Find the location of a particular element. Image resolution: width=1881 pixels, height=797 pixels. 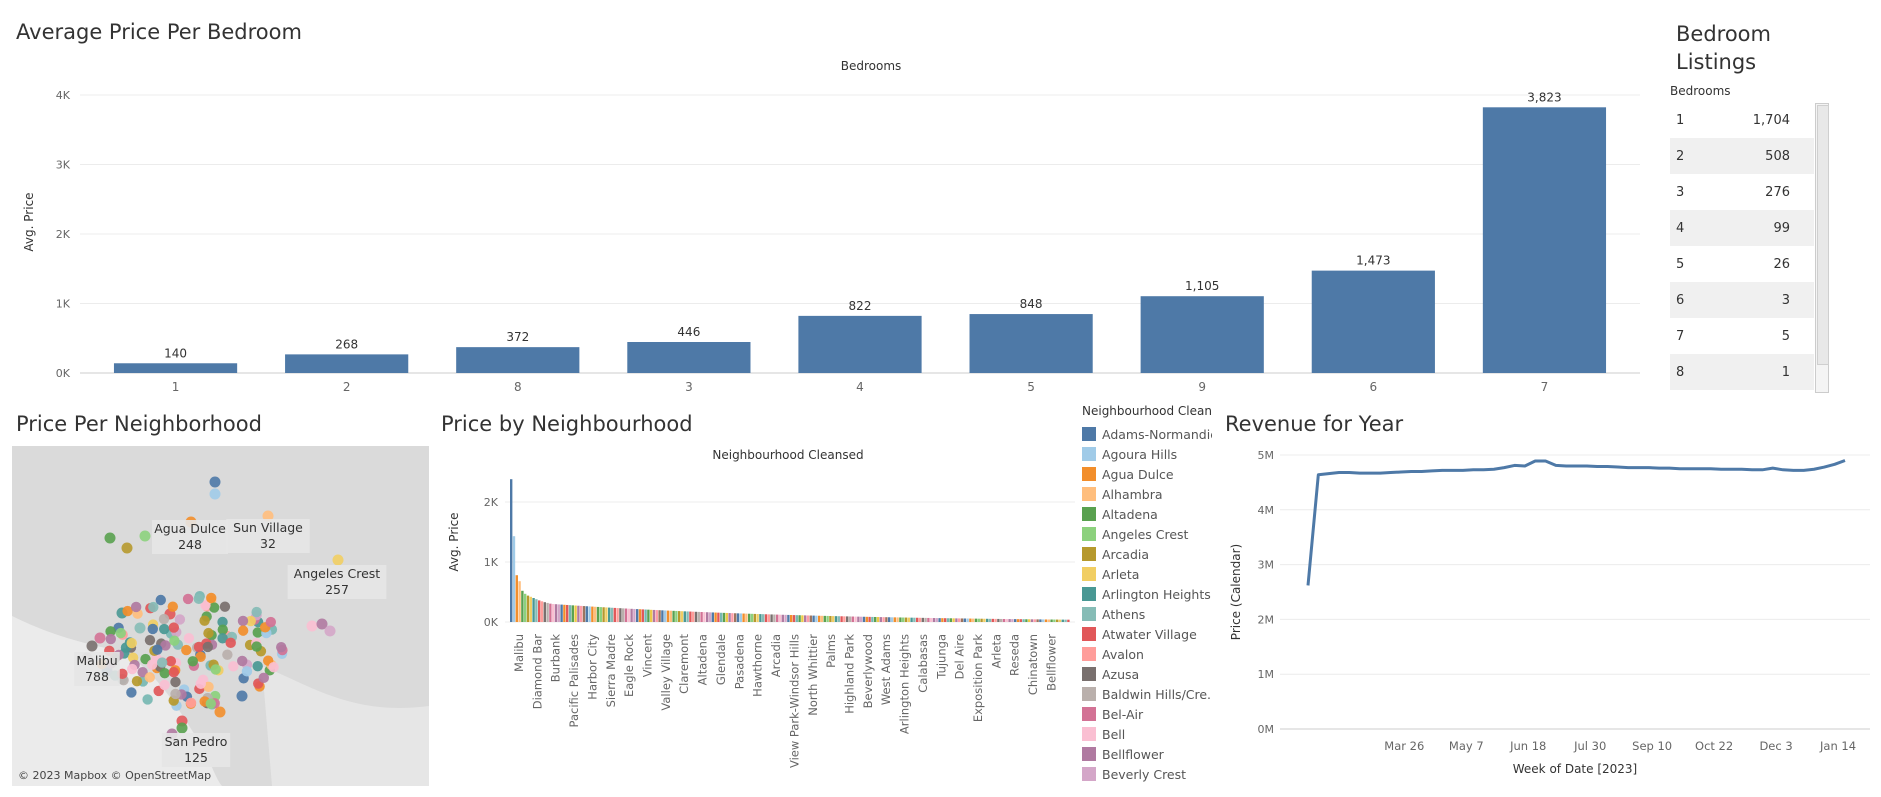

legend-item: Agoura Hills is located at coordinates (1147, 454).